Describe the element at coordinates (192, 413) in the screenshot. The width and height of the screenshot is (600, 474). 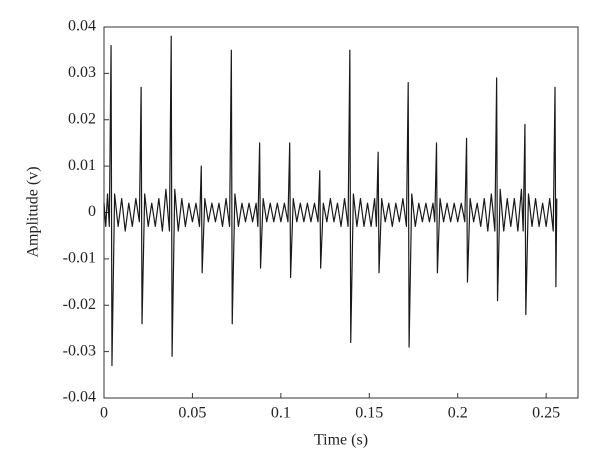
I see `x-tick-label: 0.05` at that location.